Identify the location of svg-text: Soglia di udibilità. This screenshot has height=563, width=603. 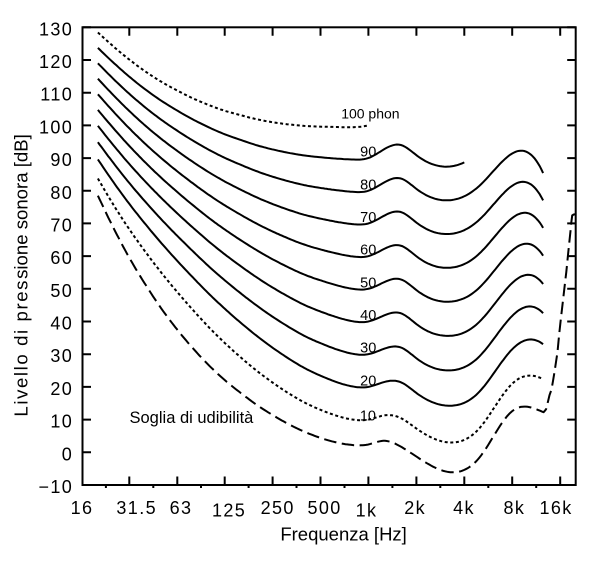
(192, 418).